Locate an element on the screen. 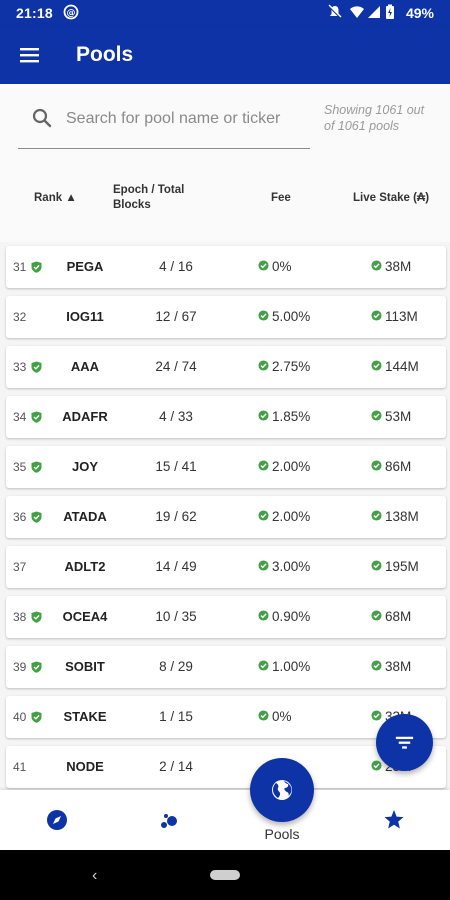 This screenshot has height=900, width=450. search-icon is located at coordinates (42, 118).